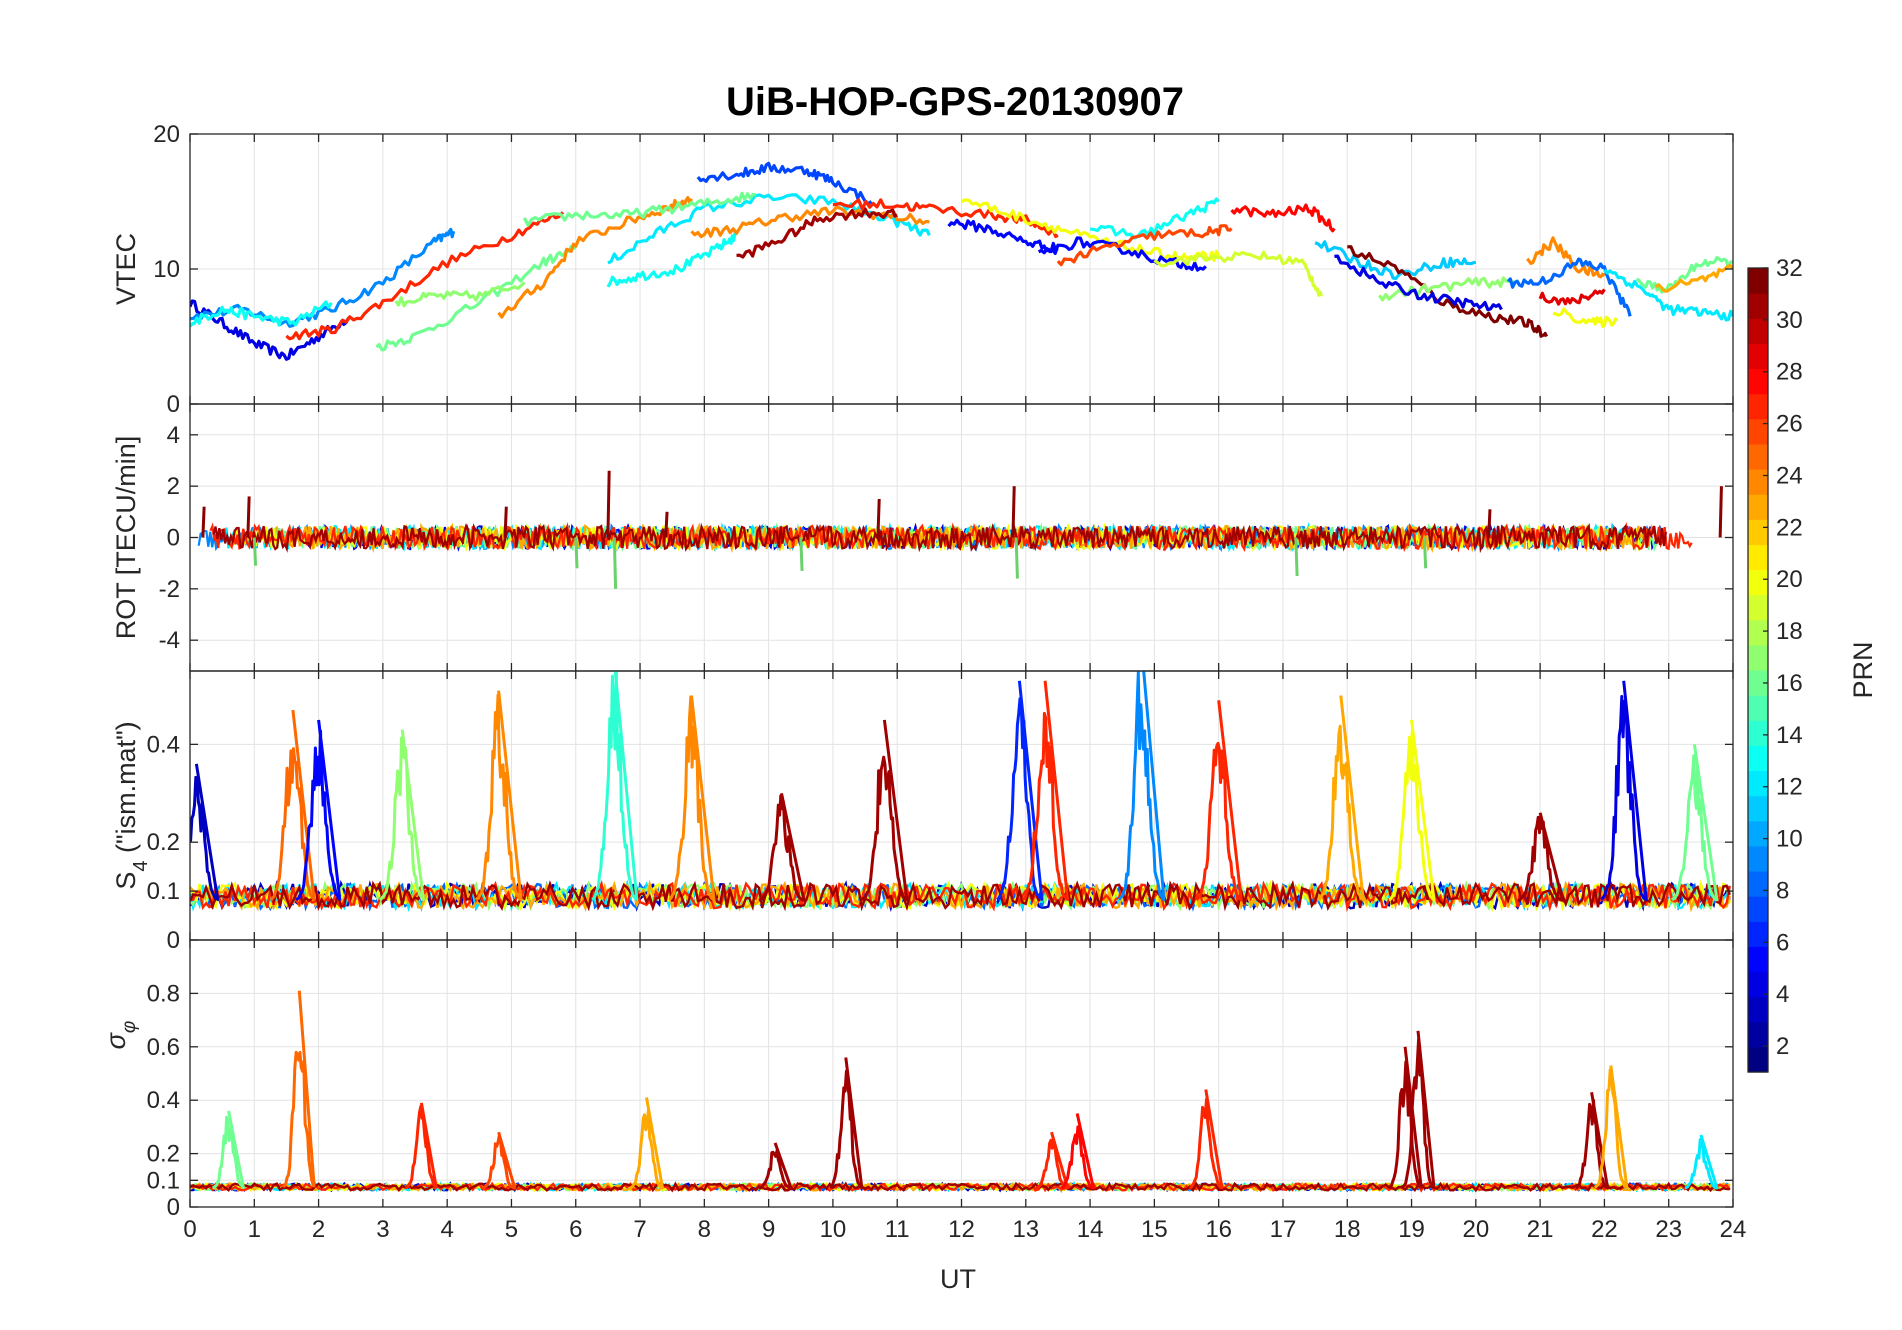  What do you see at coordinates (958, 1279) in the screenshot?
I see `x-axis-label: UT` at bounding box center [958, 1279].